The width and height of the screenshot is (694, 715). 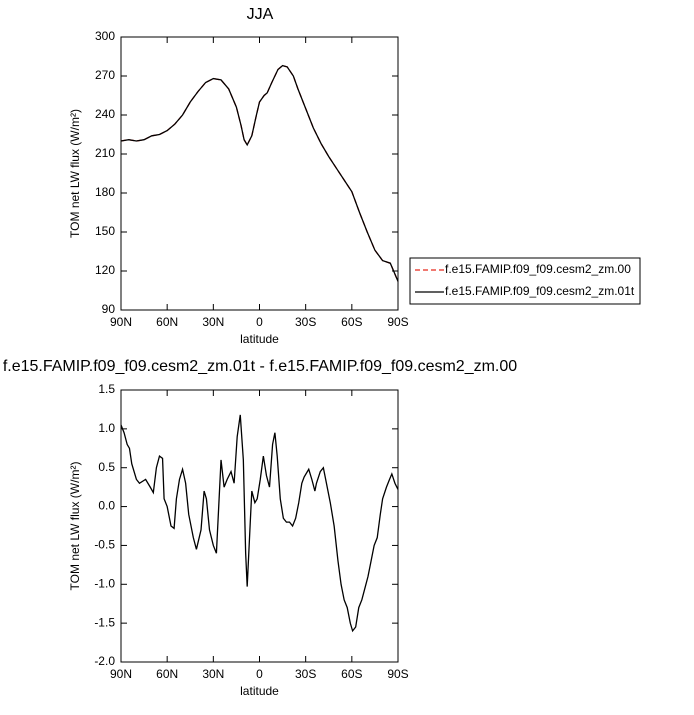 What do you see at coordinates (106, 389) in the screenshot?
I see `y-tick-label: 1.5` at bounding box center [106, 389].